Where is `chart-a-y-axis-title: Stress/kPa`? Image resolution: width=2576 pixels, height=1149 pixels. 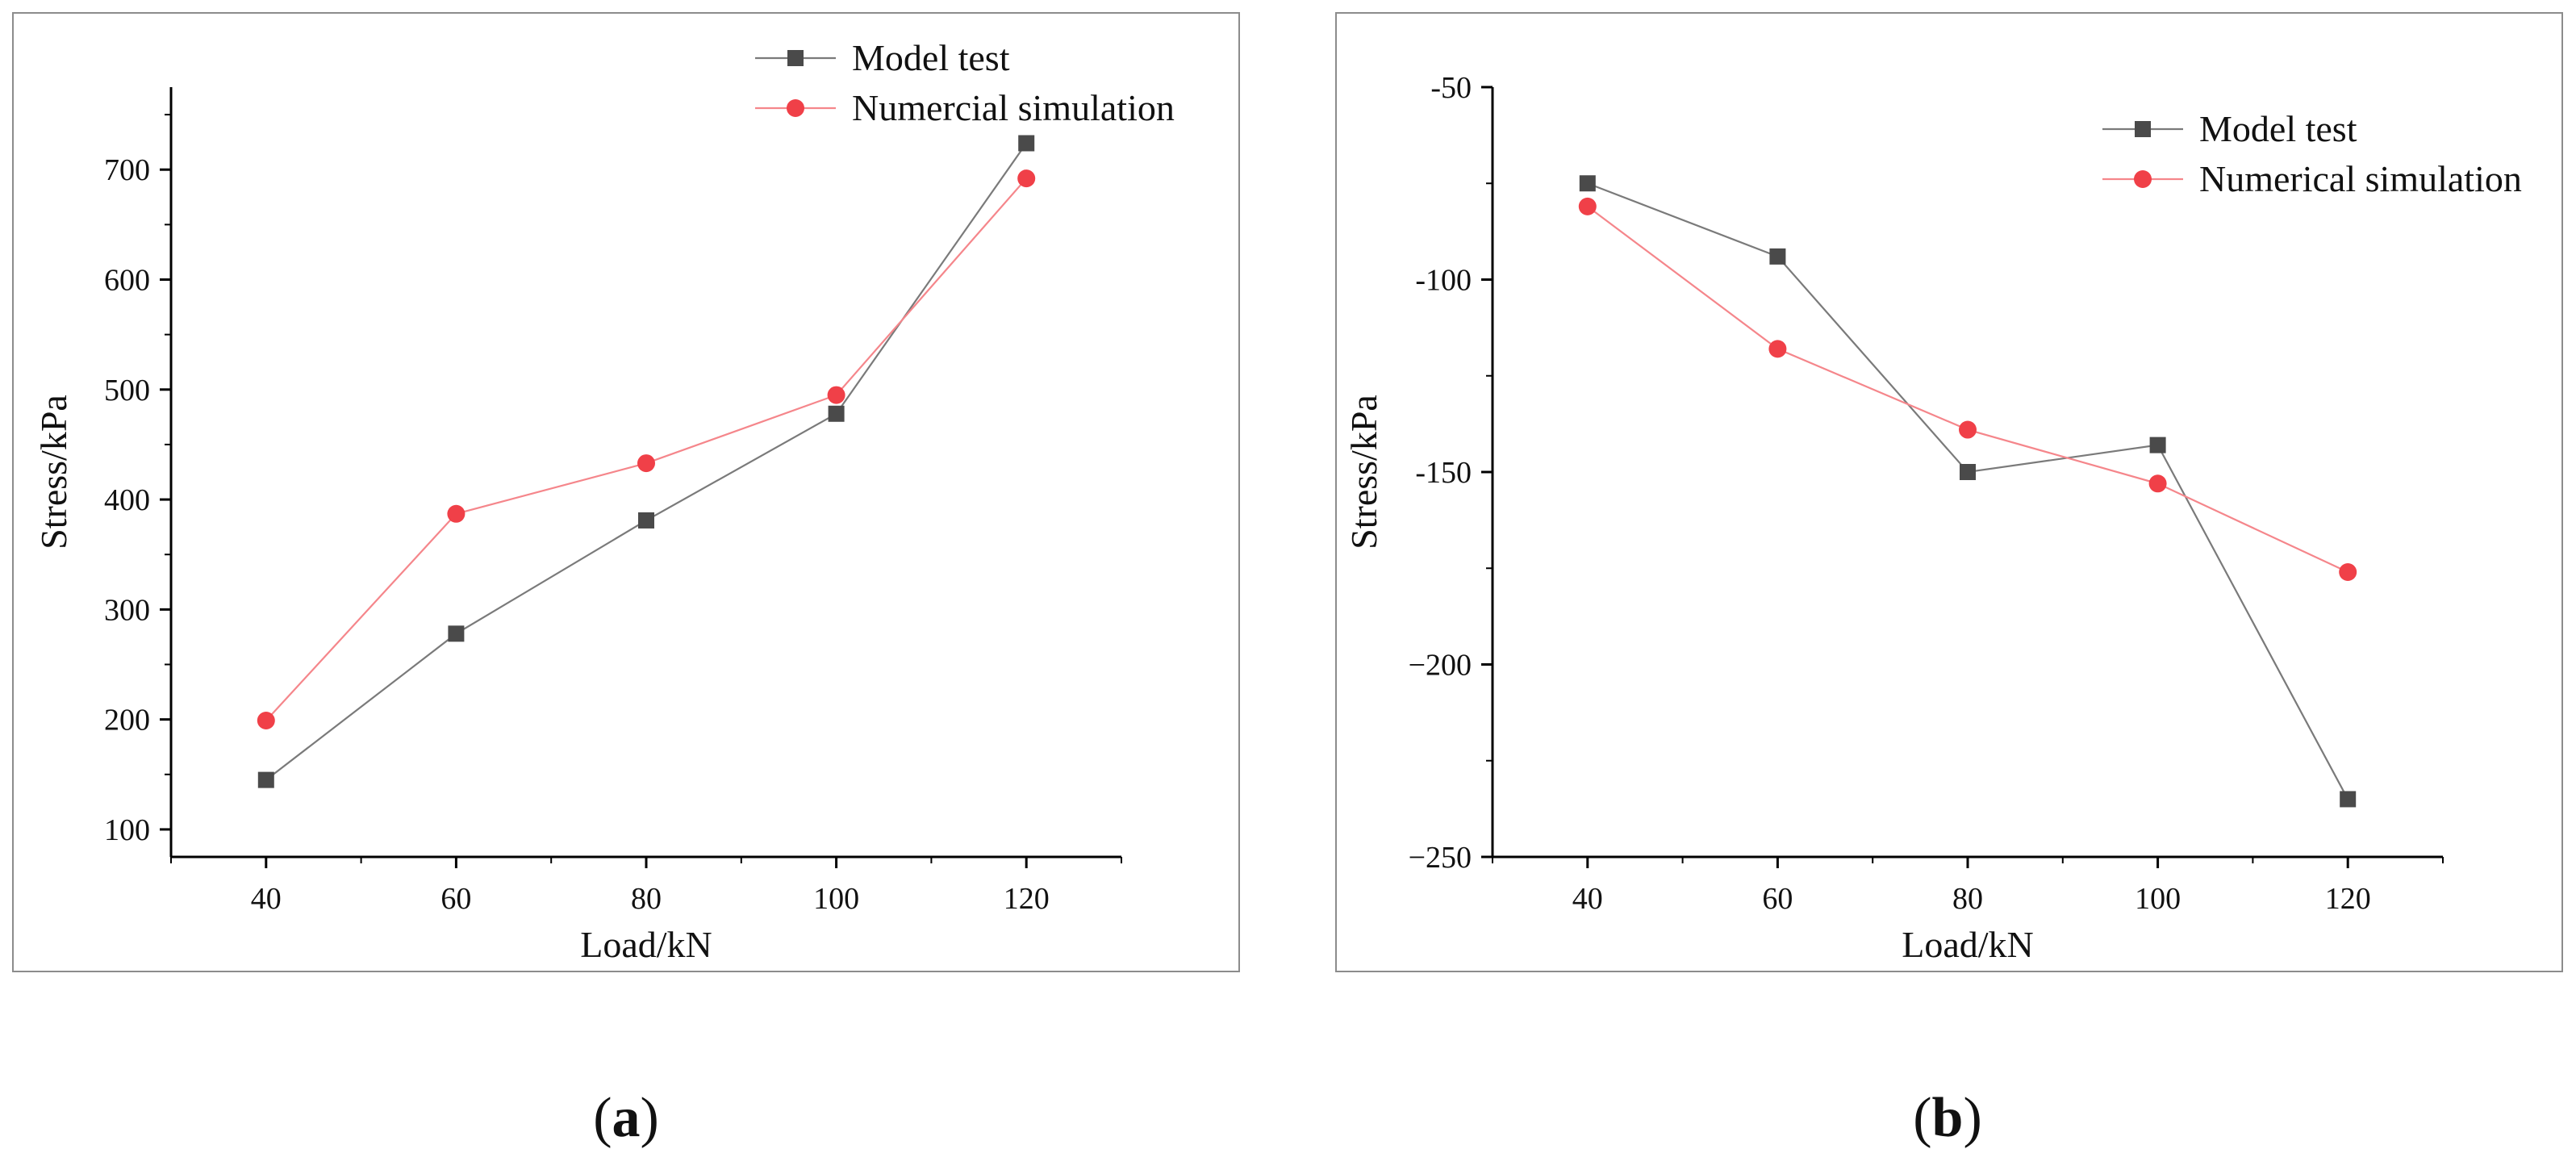
chart-a-y-axis-title: Stress/kPa is located at coordinates (54, 472).